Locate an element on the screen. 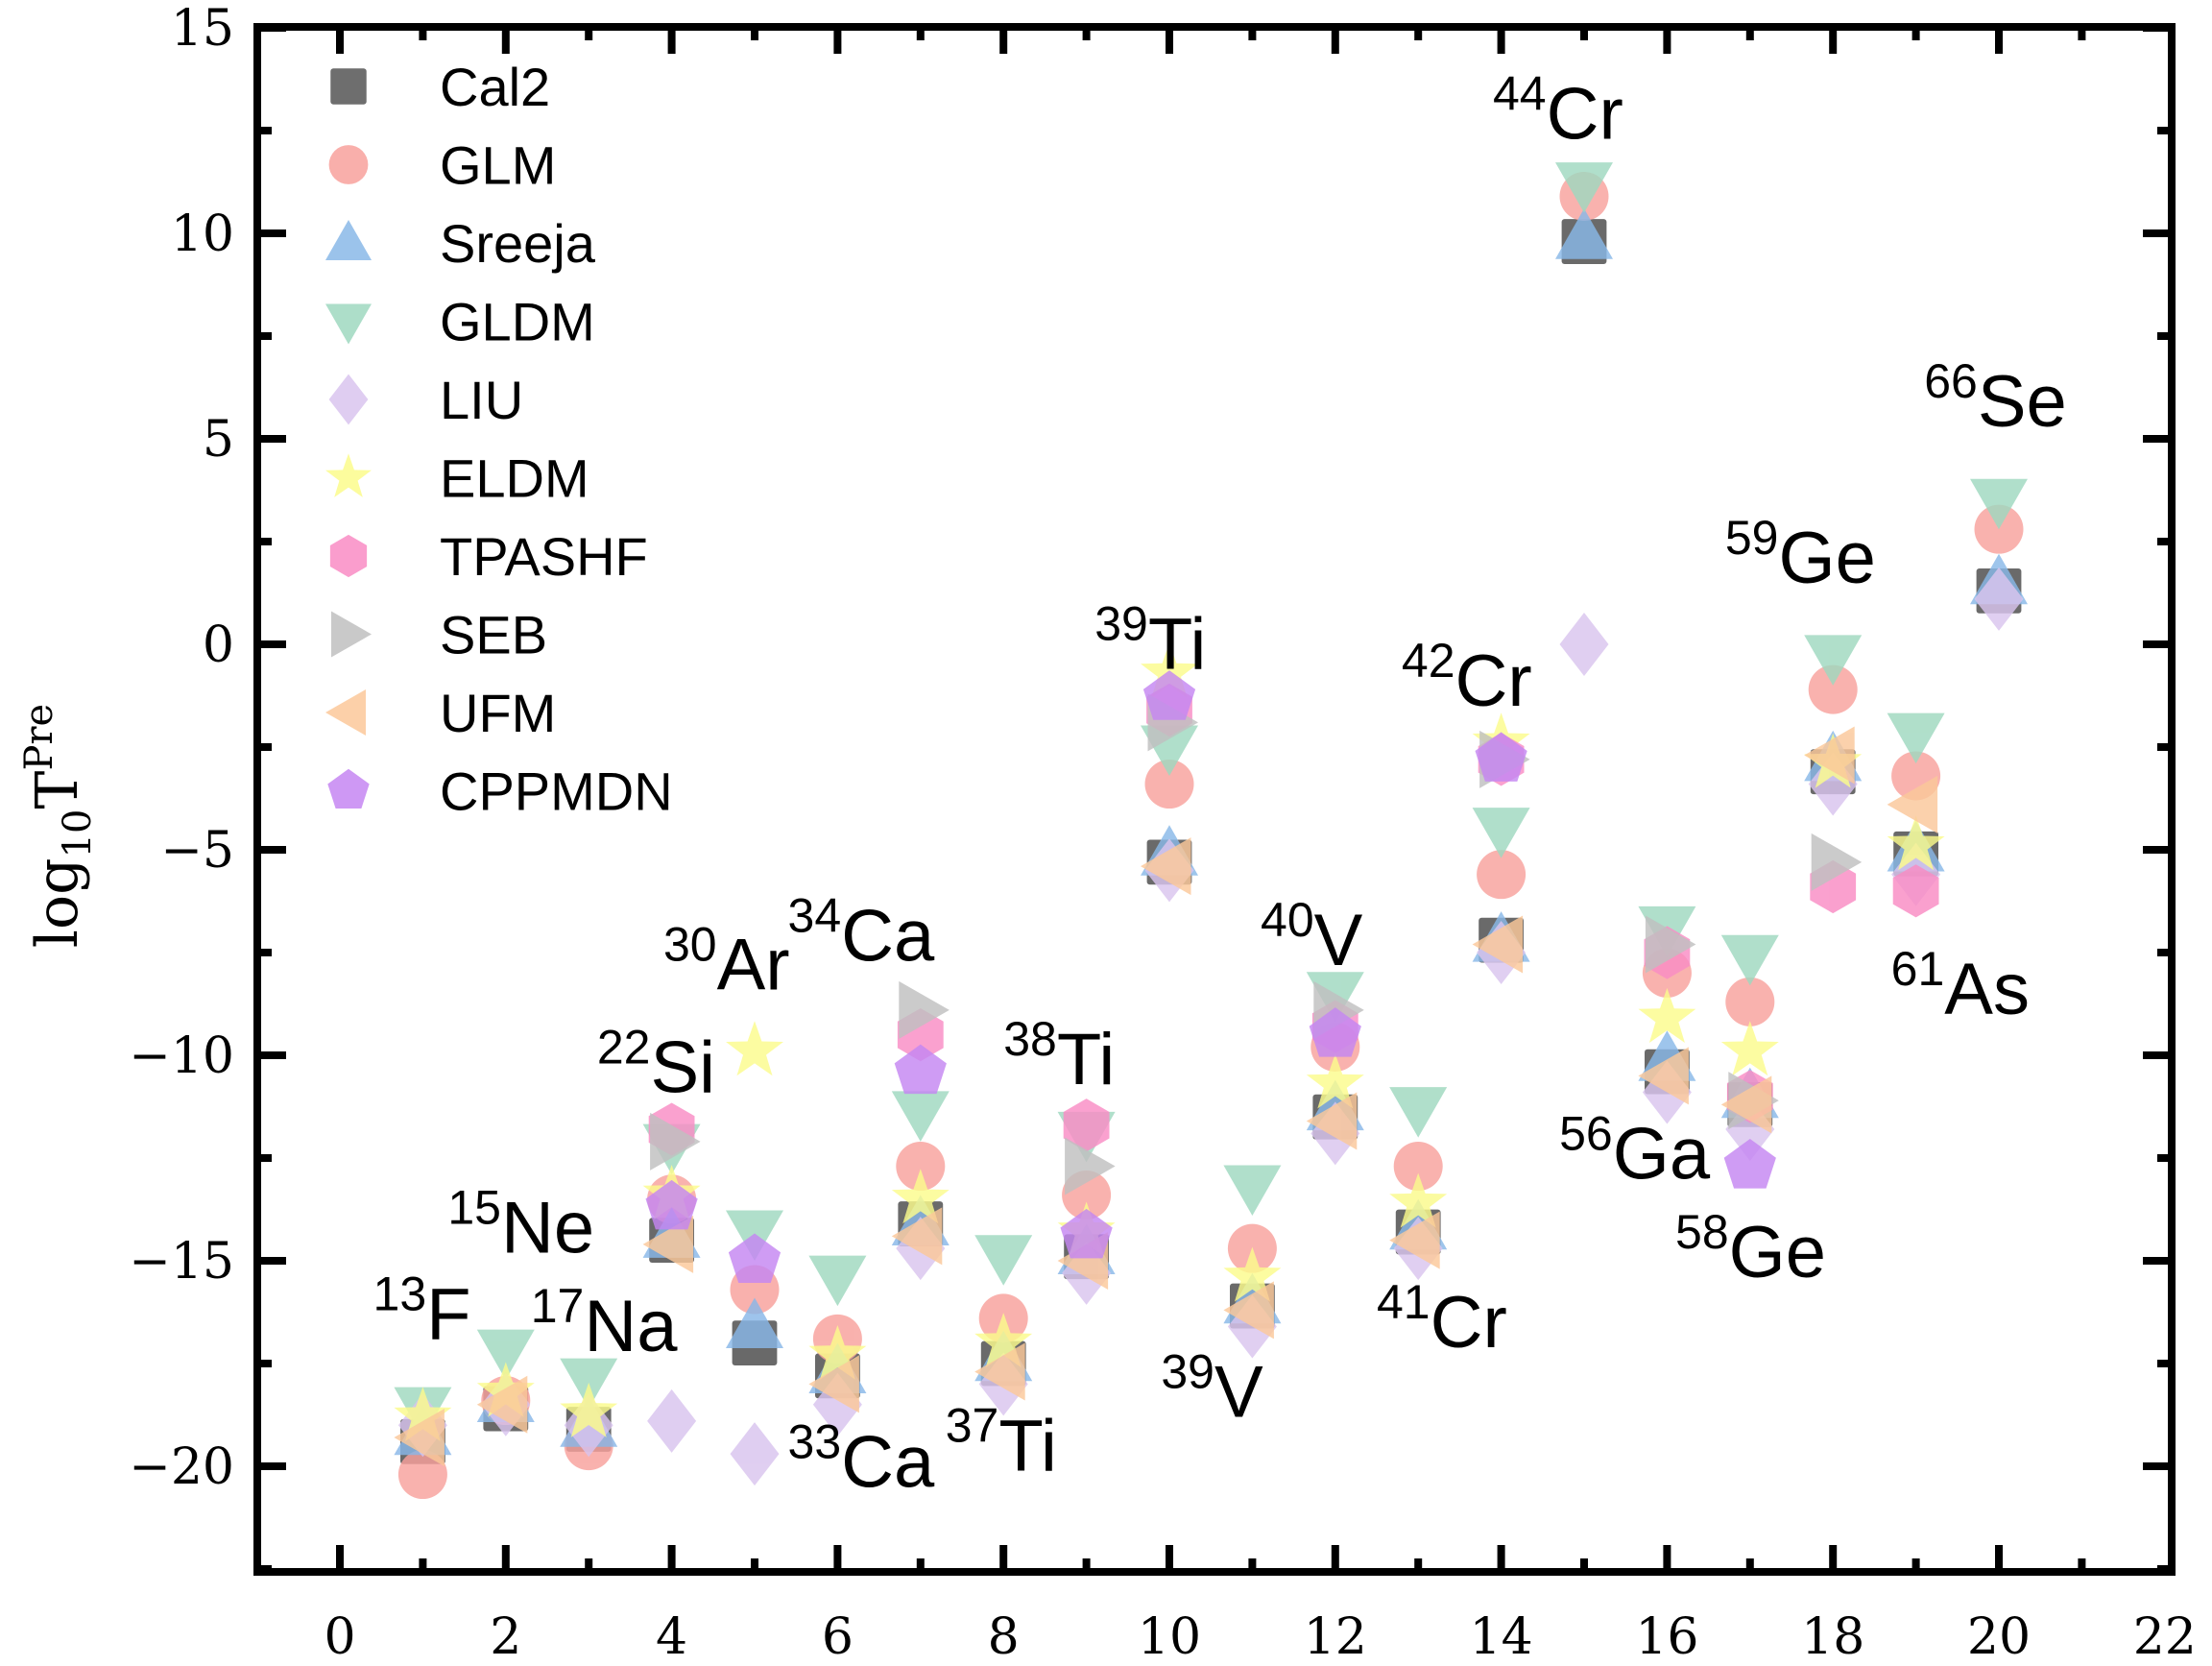 Image resolution: width=2212 pixels, height=1666 pixels. nuclide-label: 22Si is located at coordinates (656, 1065).